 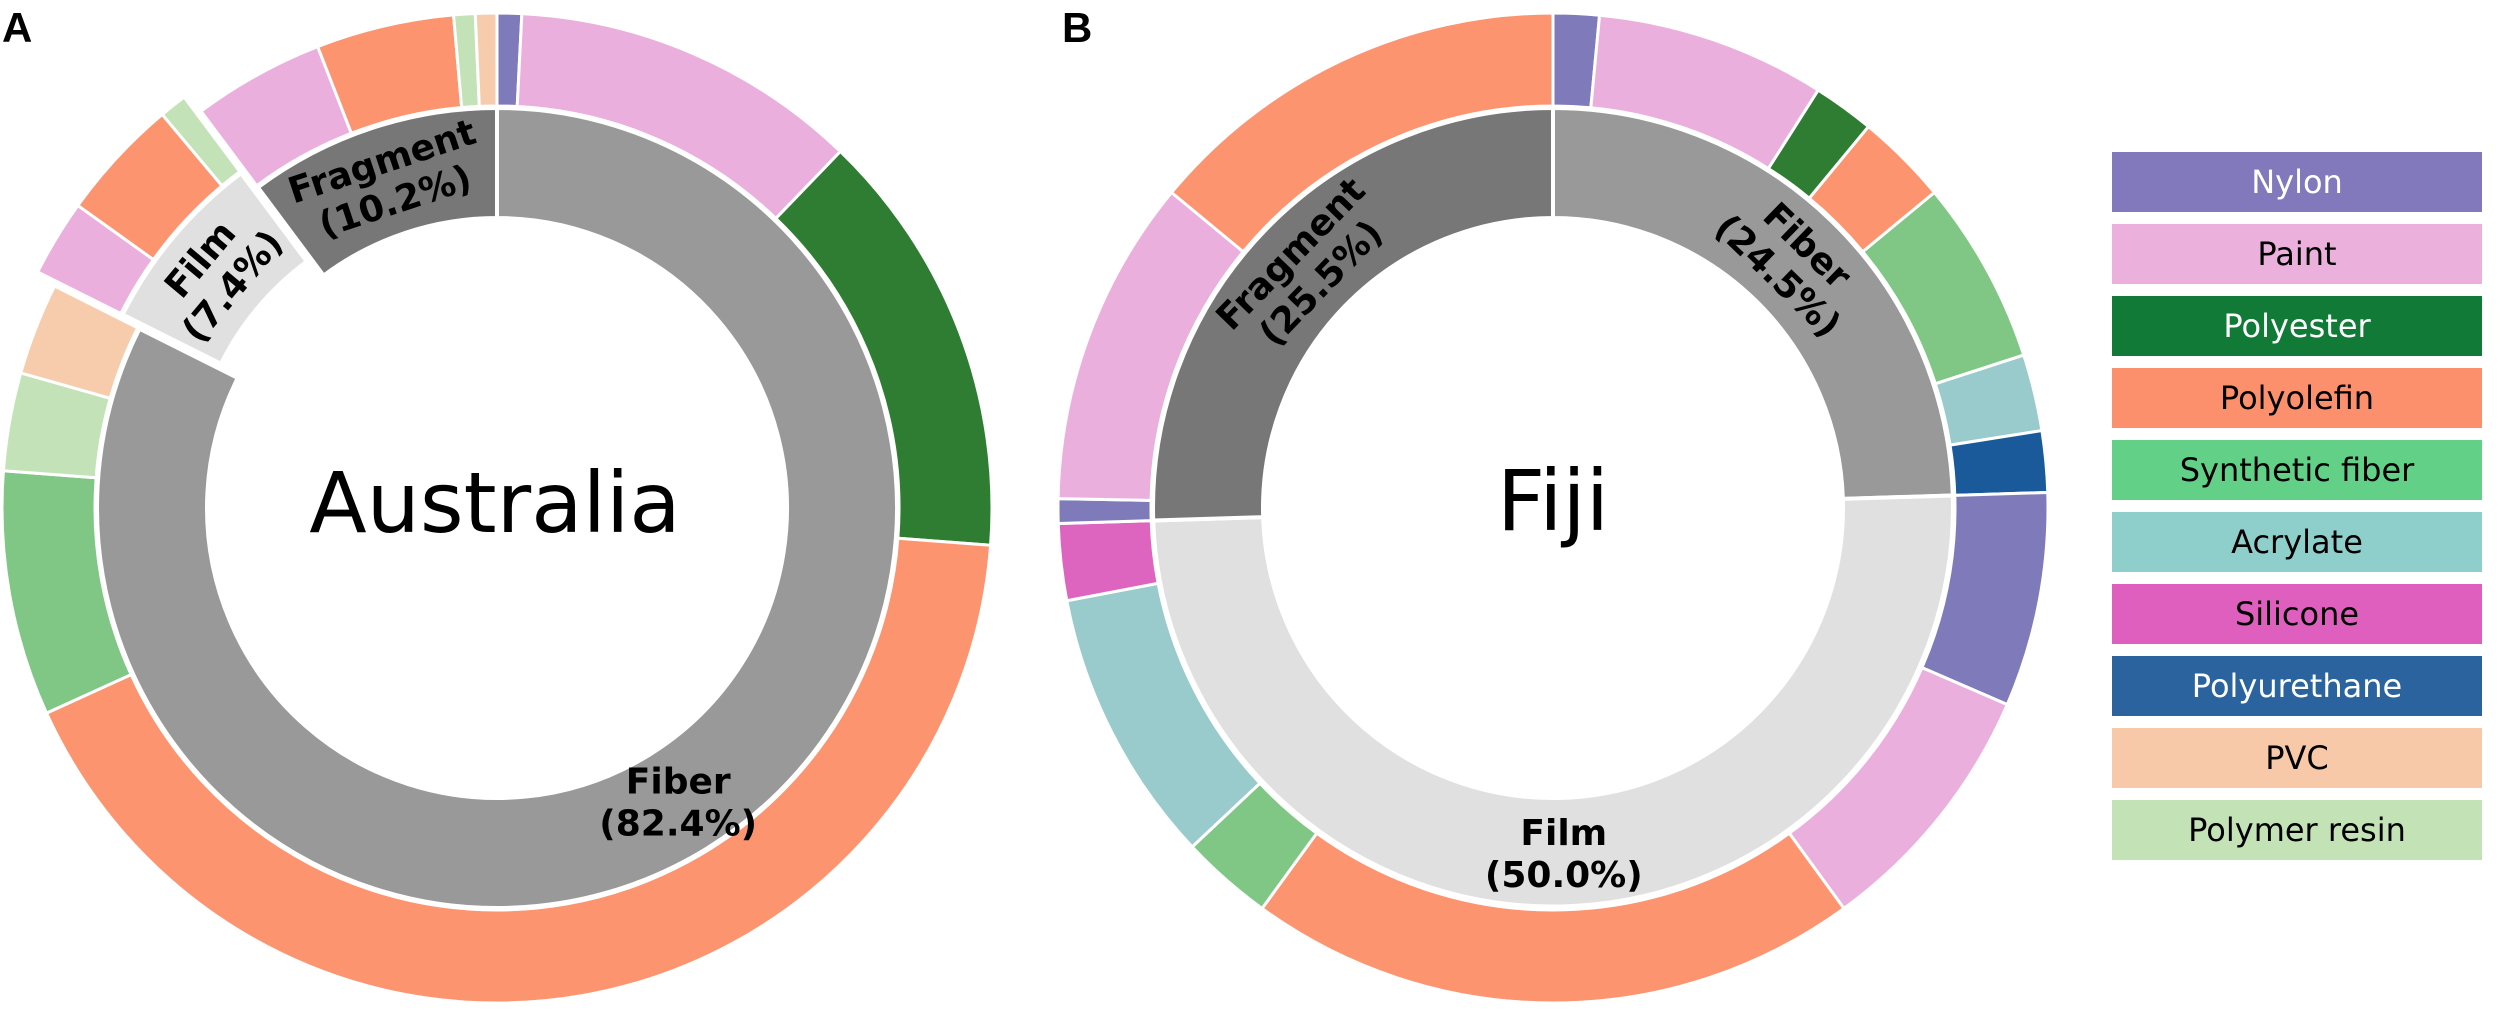 I want to click on legend-label-nylon: Nylon, so click(x=2297, y=182).